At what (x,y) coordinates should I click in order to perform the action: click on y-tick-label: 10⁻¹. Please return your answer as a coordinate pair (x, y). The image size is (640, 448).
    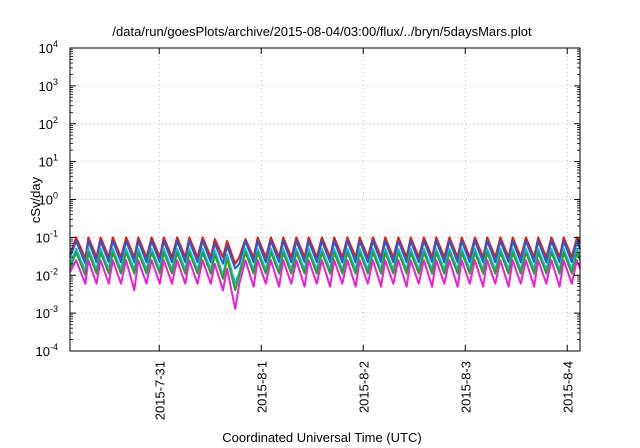
    Looking at the image, I should click on (47, 236).